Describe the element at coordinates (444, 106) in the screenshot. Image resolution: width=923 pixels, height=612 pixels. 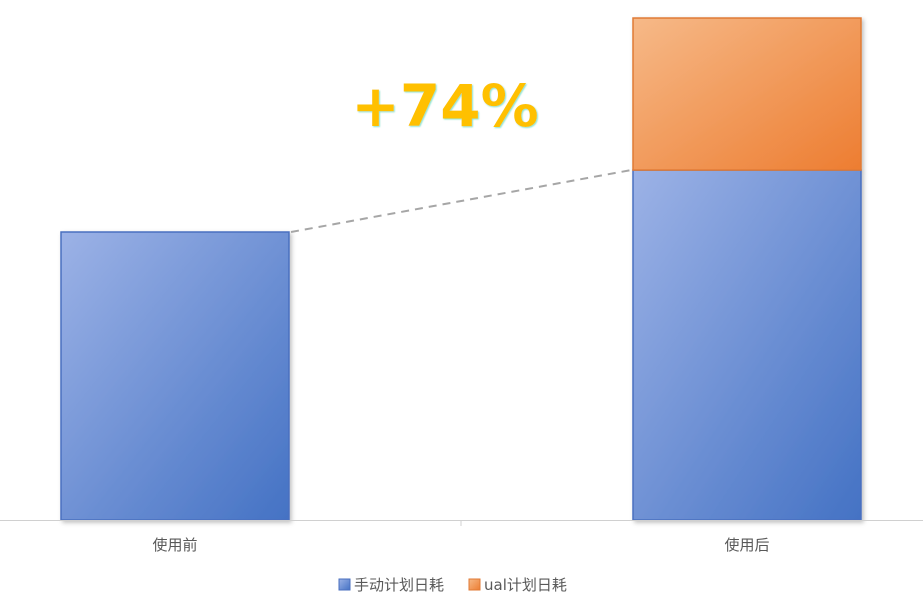
I see `growth-annotation: +74%` at that location.